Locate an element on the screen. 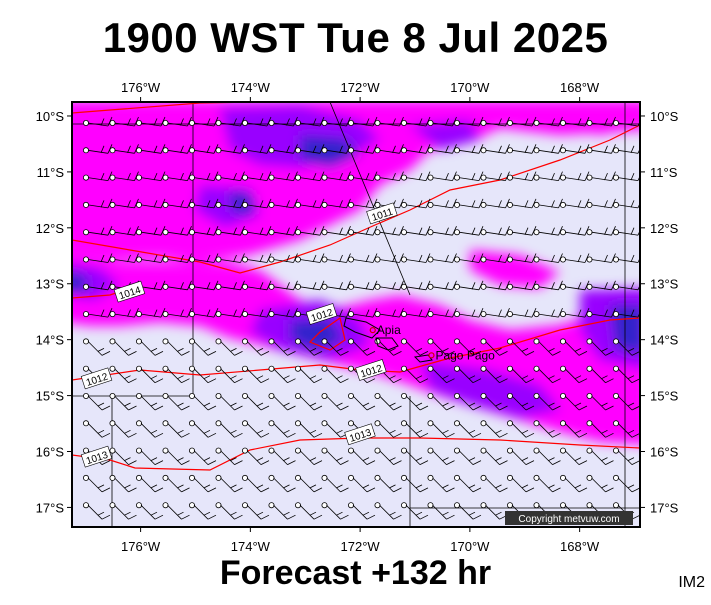  lat-label-right: 10°S is located at coordinates (664, 116).